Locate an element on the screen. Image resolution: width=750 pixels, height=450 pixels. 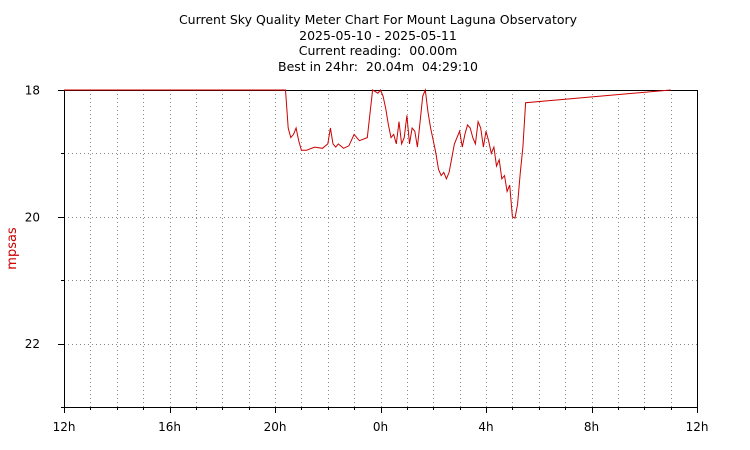
best-24hr-reading: Best in 24hr: 20.04m 04:29:10 is located at coordinates (378, 66).